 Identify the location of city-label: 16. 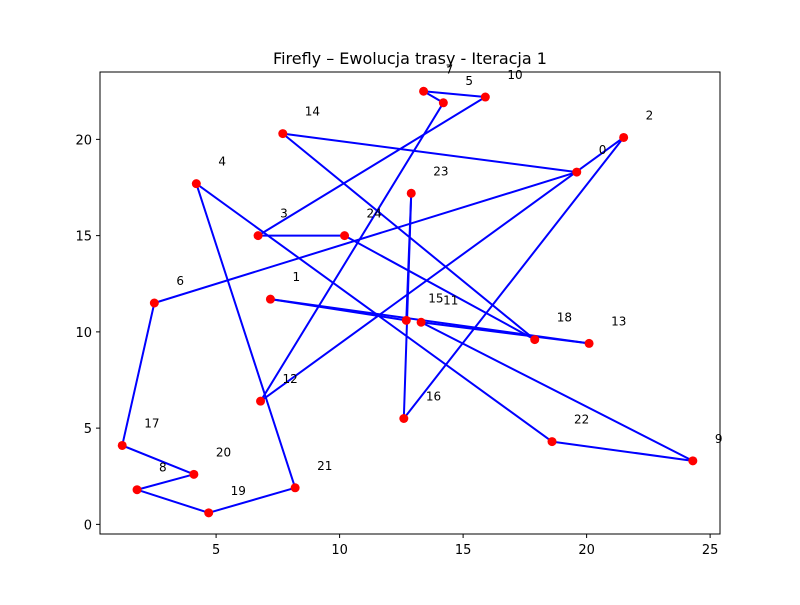
(433, 397).